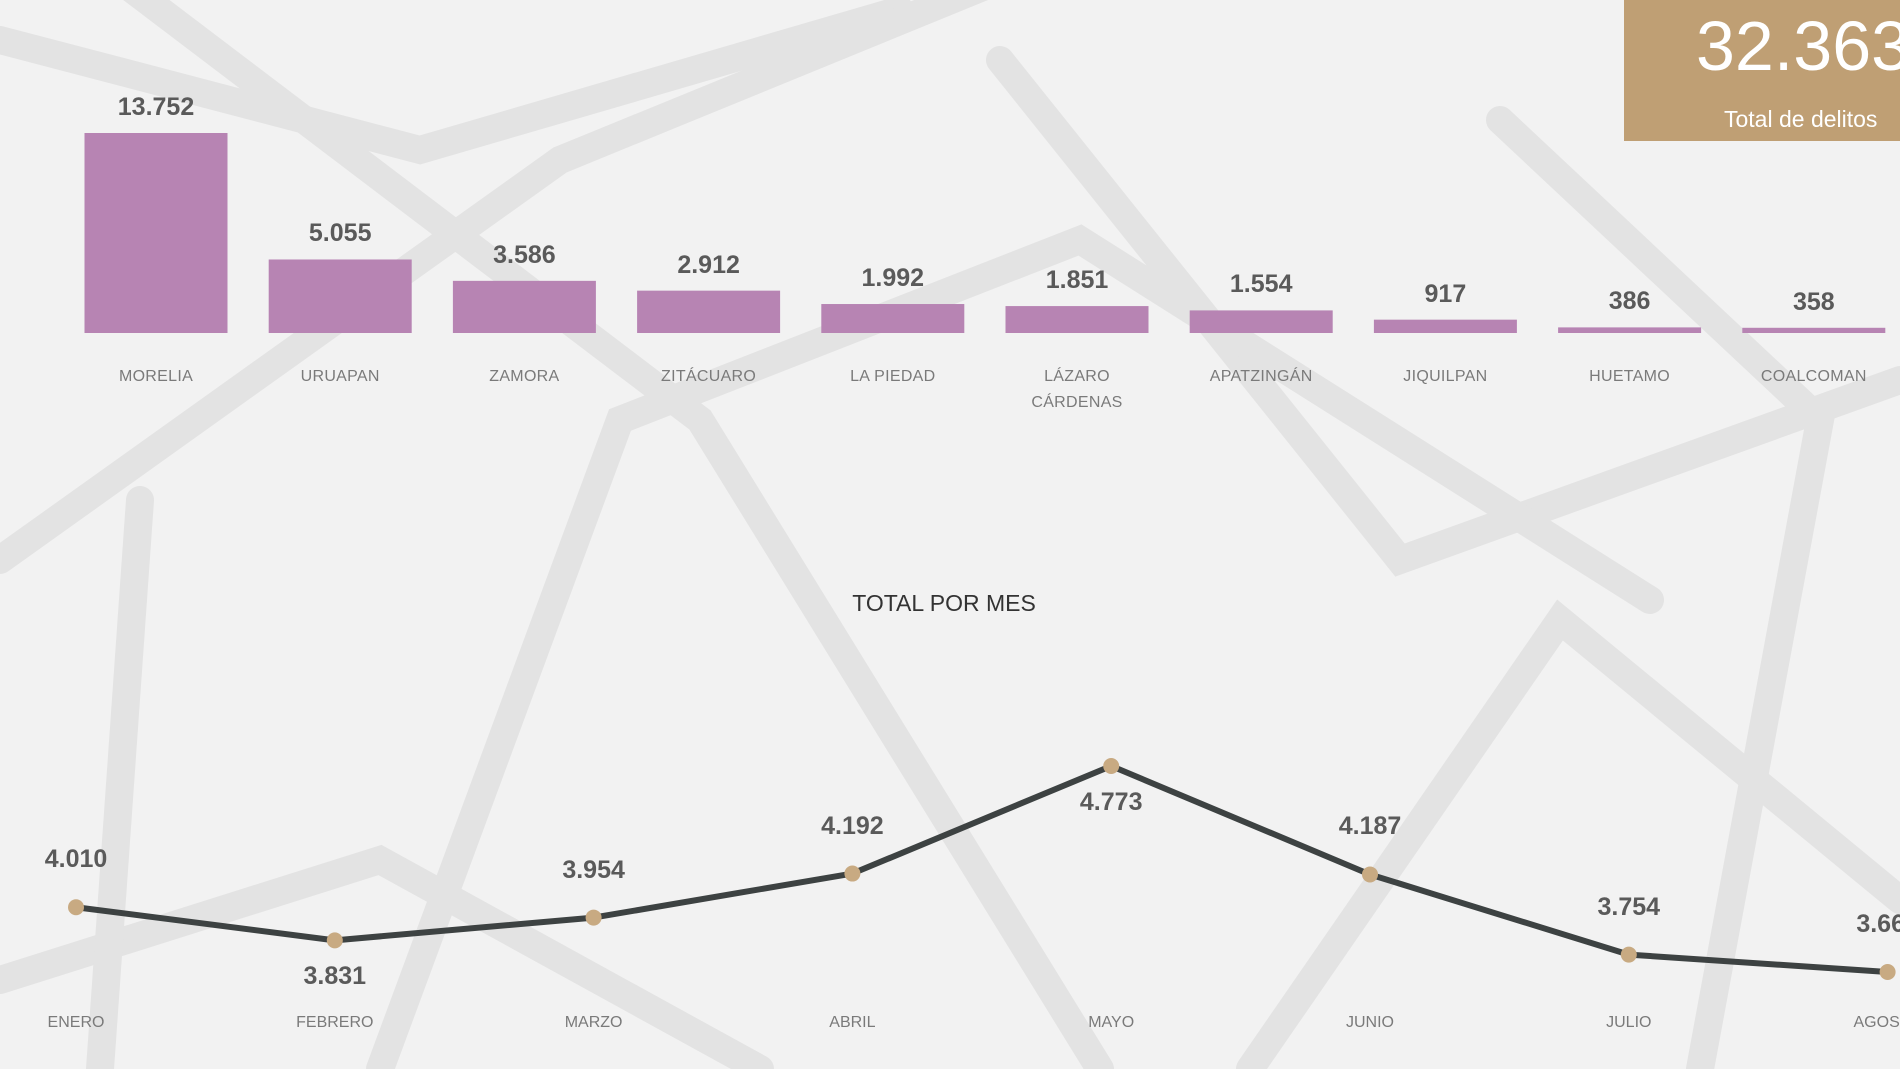 The width and height of the screenshot is (1900, 1069). What do you see at coordinates (1813, 301) in the screenshot?
I see `data-label: 358` at bounding box center [1813, 301].